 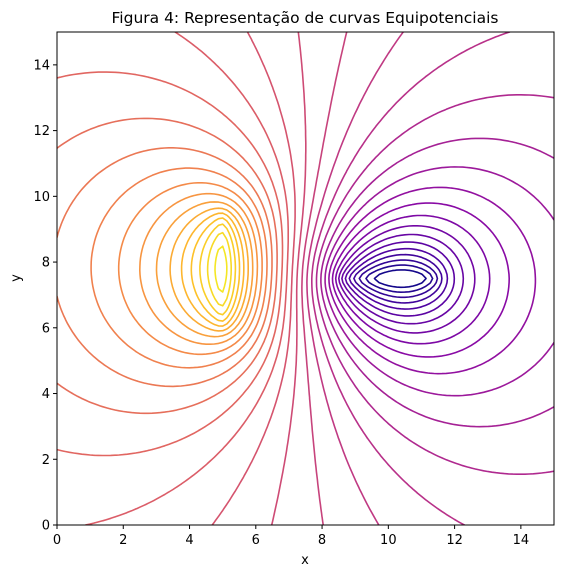 I want to click on y-tick-label: 14, so click(x=41, y=65).